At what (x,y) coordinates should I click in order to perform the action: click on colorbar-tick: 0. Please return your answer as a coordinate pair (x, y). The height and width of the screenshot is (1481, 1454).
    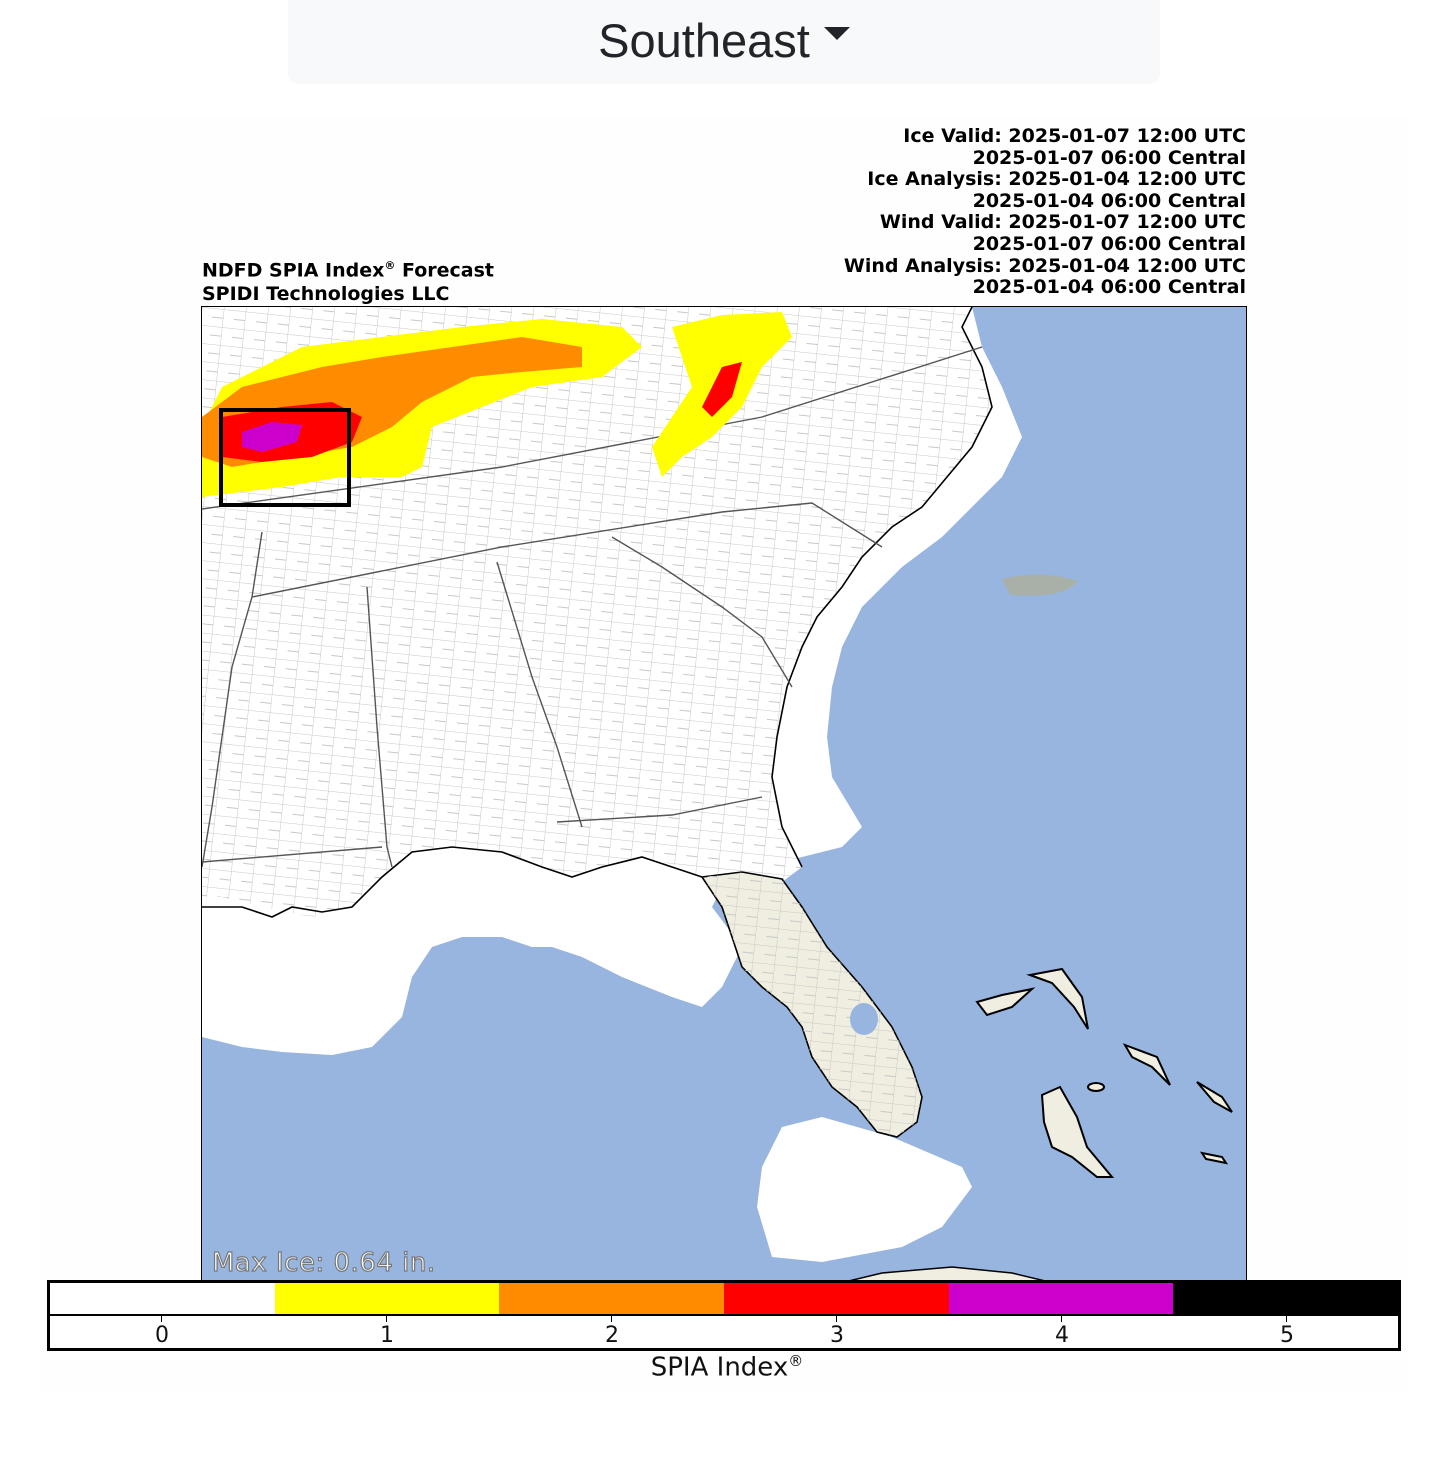
    Looking at the image, I should click on (162, 1332).